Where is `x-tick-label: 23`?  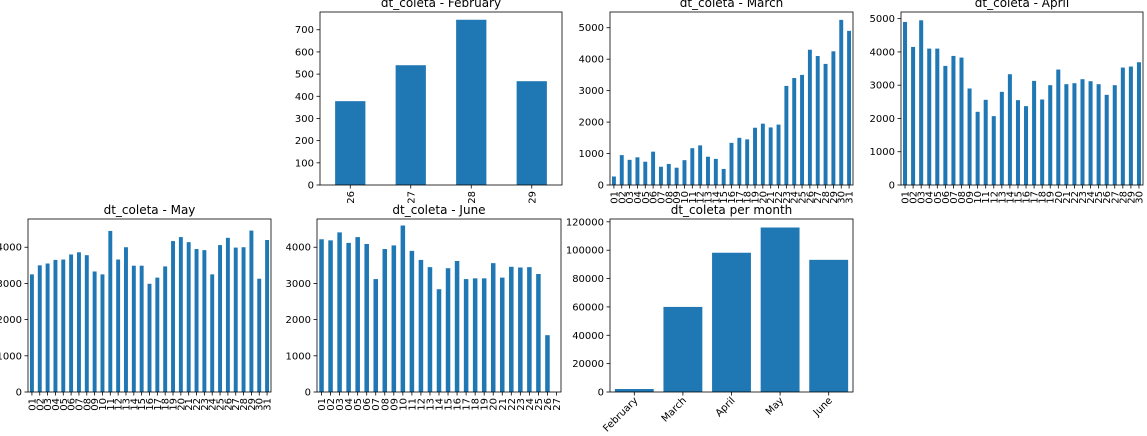 x-tick-label: 23 is located at coordinates (521, 404).